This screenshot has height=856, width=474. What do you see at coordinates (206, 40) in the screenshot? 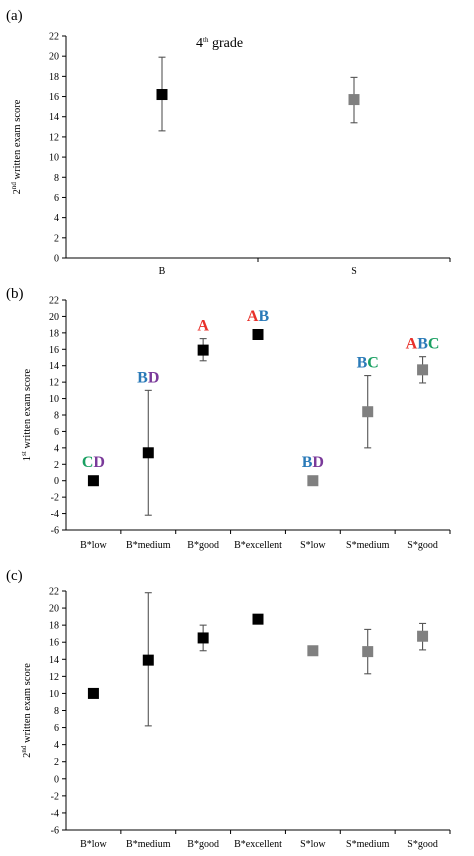
I see `chart-title-suffix: th` at bounding box center [206, 40].